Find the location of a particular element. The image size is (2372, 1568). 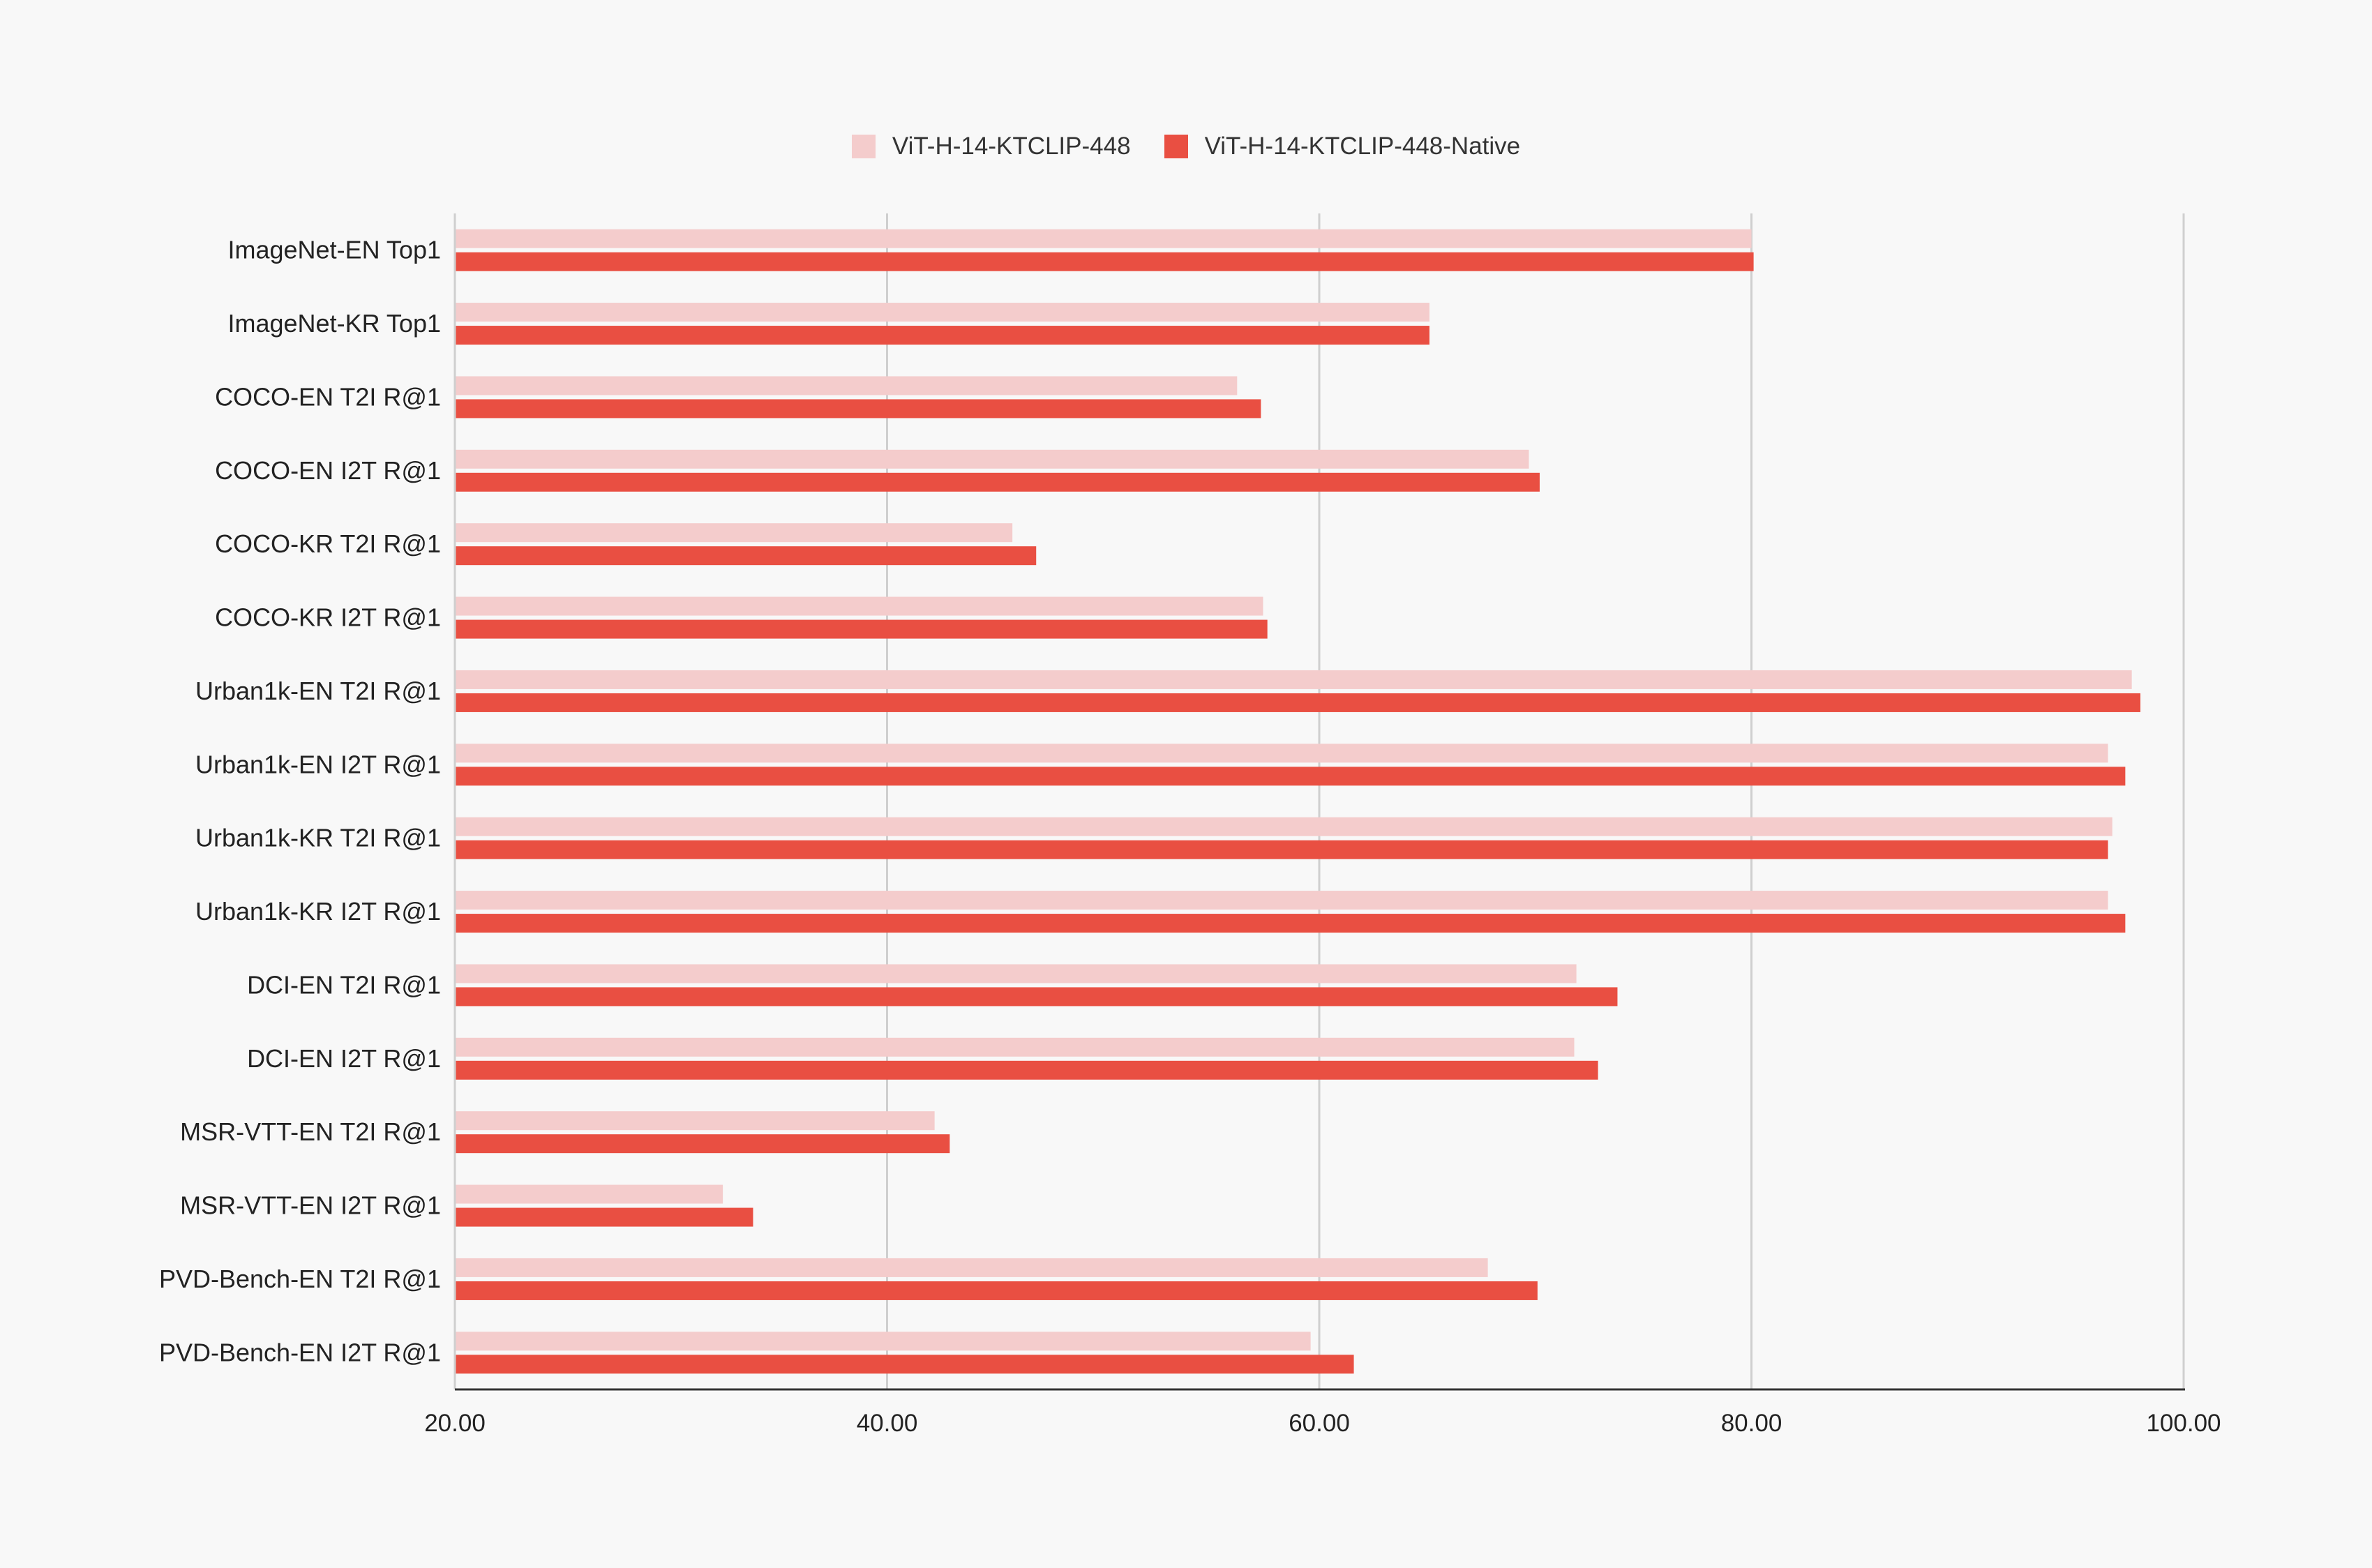

legend-item-series-2: ViT-H-14-KTCLIP-448-Native is located at coordinates (1342, 146).